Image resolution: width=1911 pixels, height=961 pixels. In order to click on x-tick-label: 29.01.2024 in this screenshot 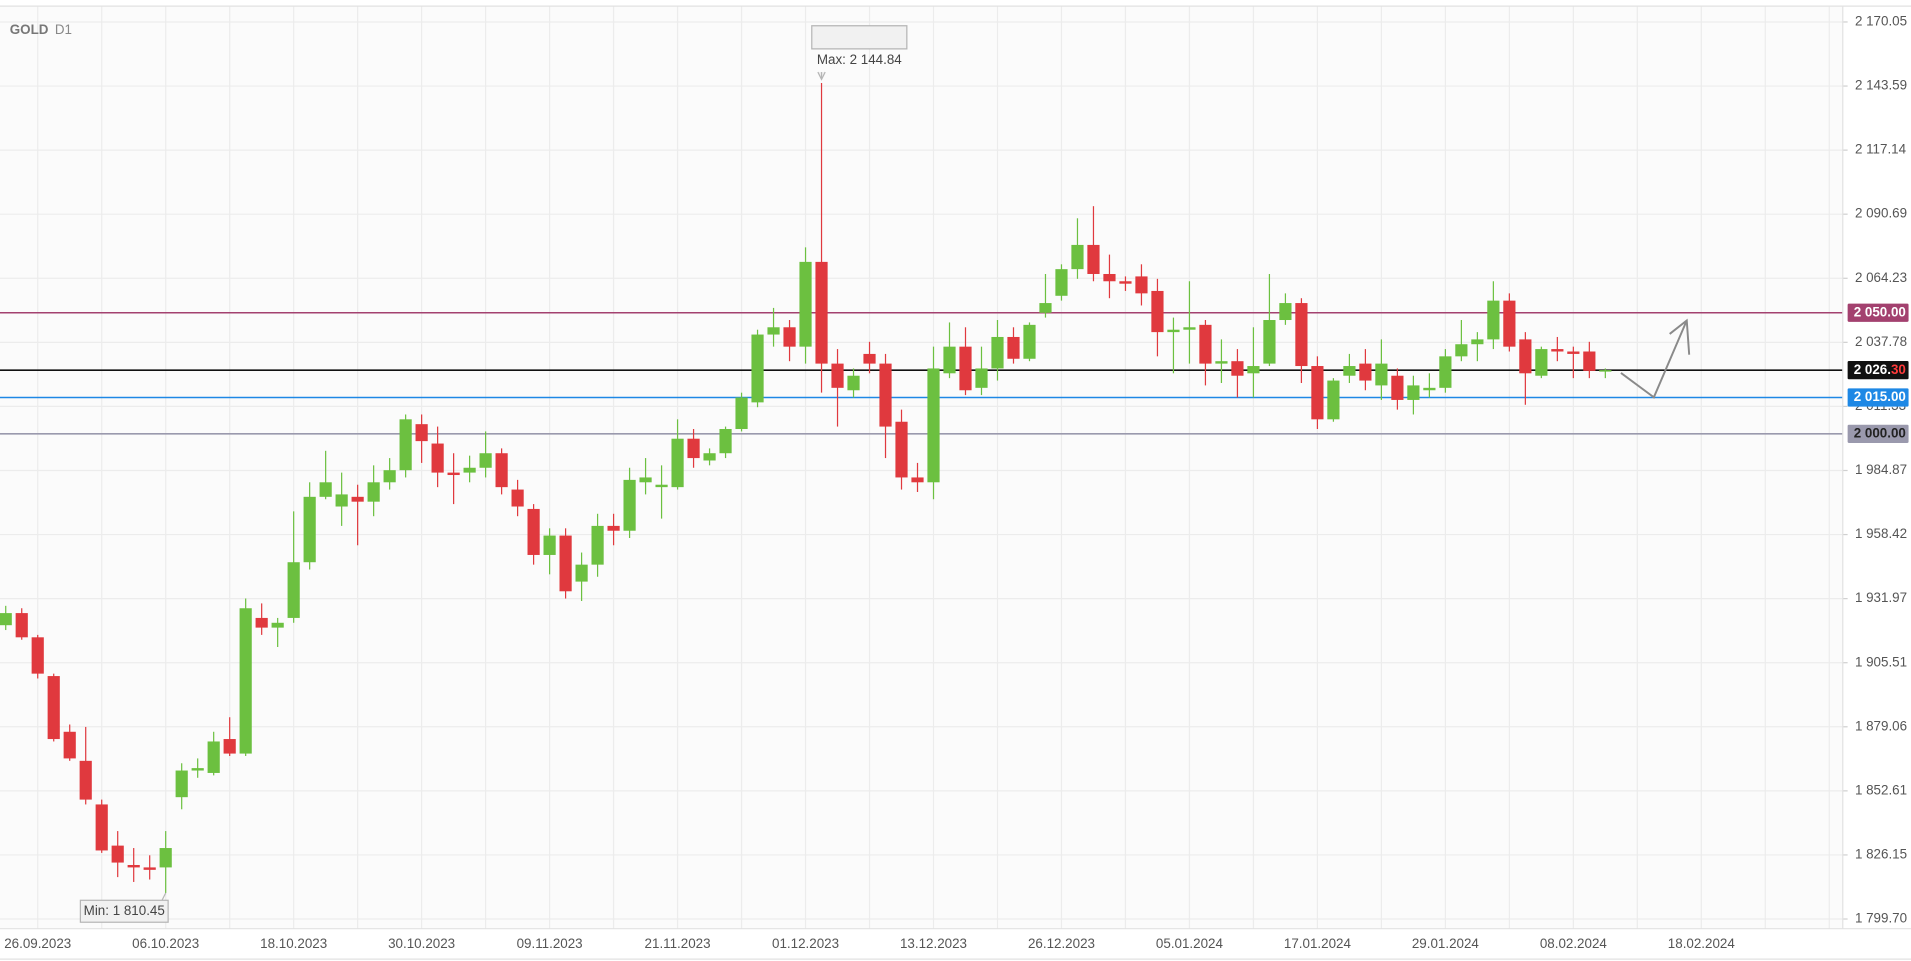, I will do `click(1446, 943)`.